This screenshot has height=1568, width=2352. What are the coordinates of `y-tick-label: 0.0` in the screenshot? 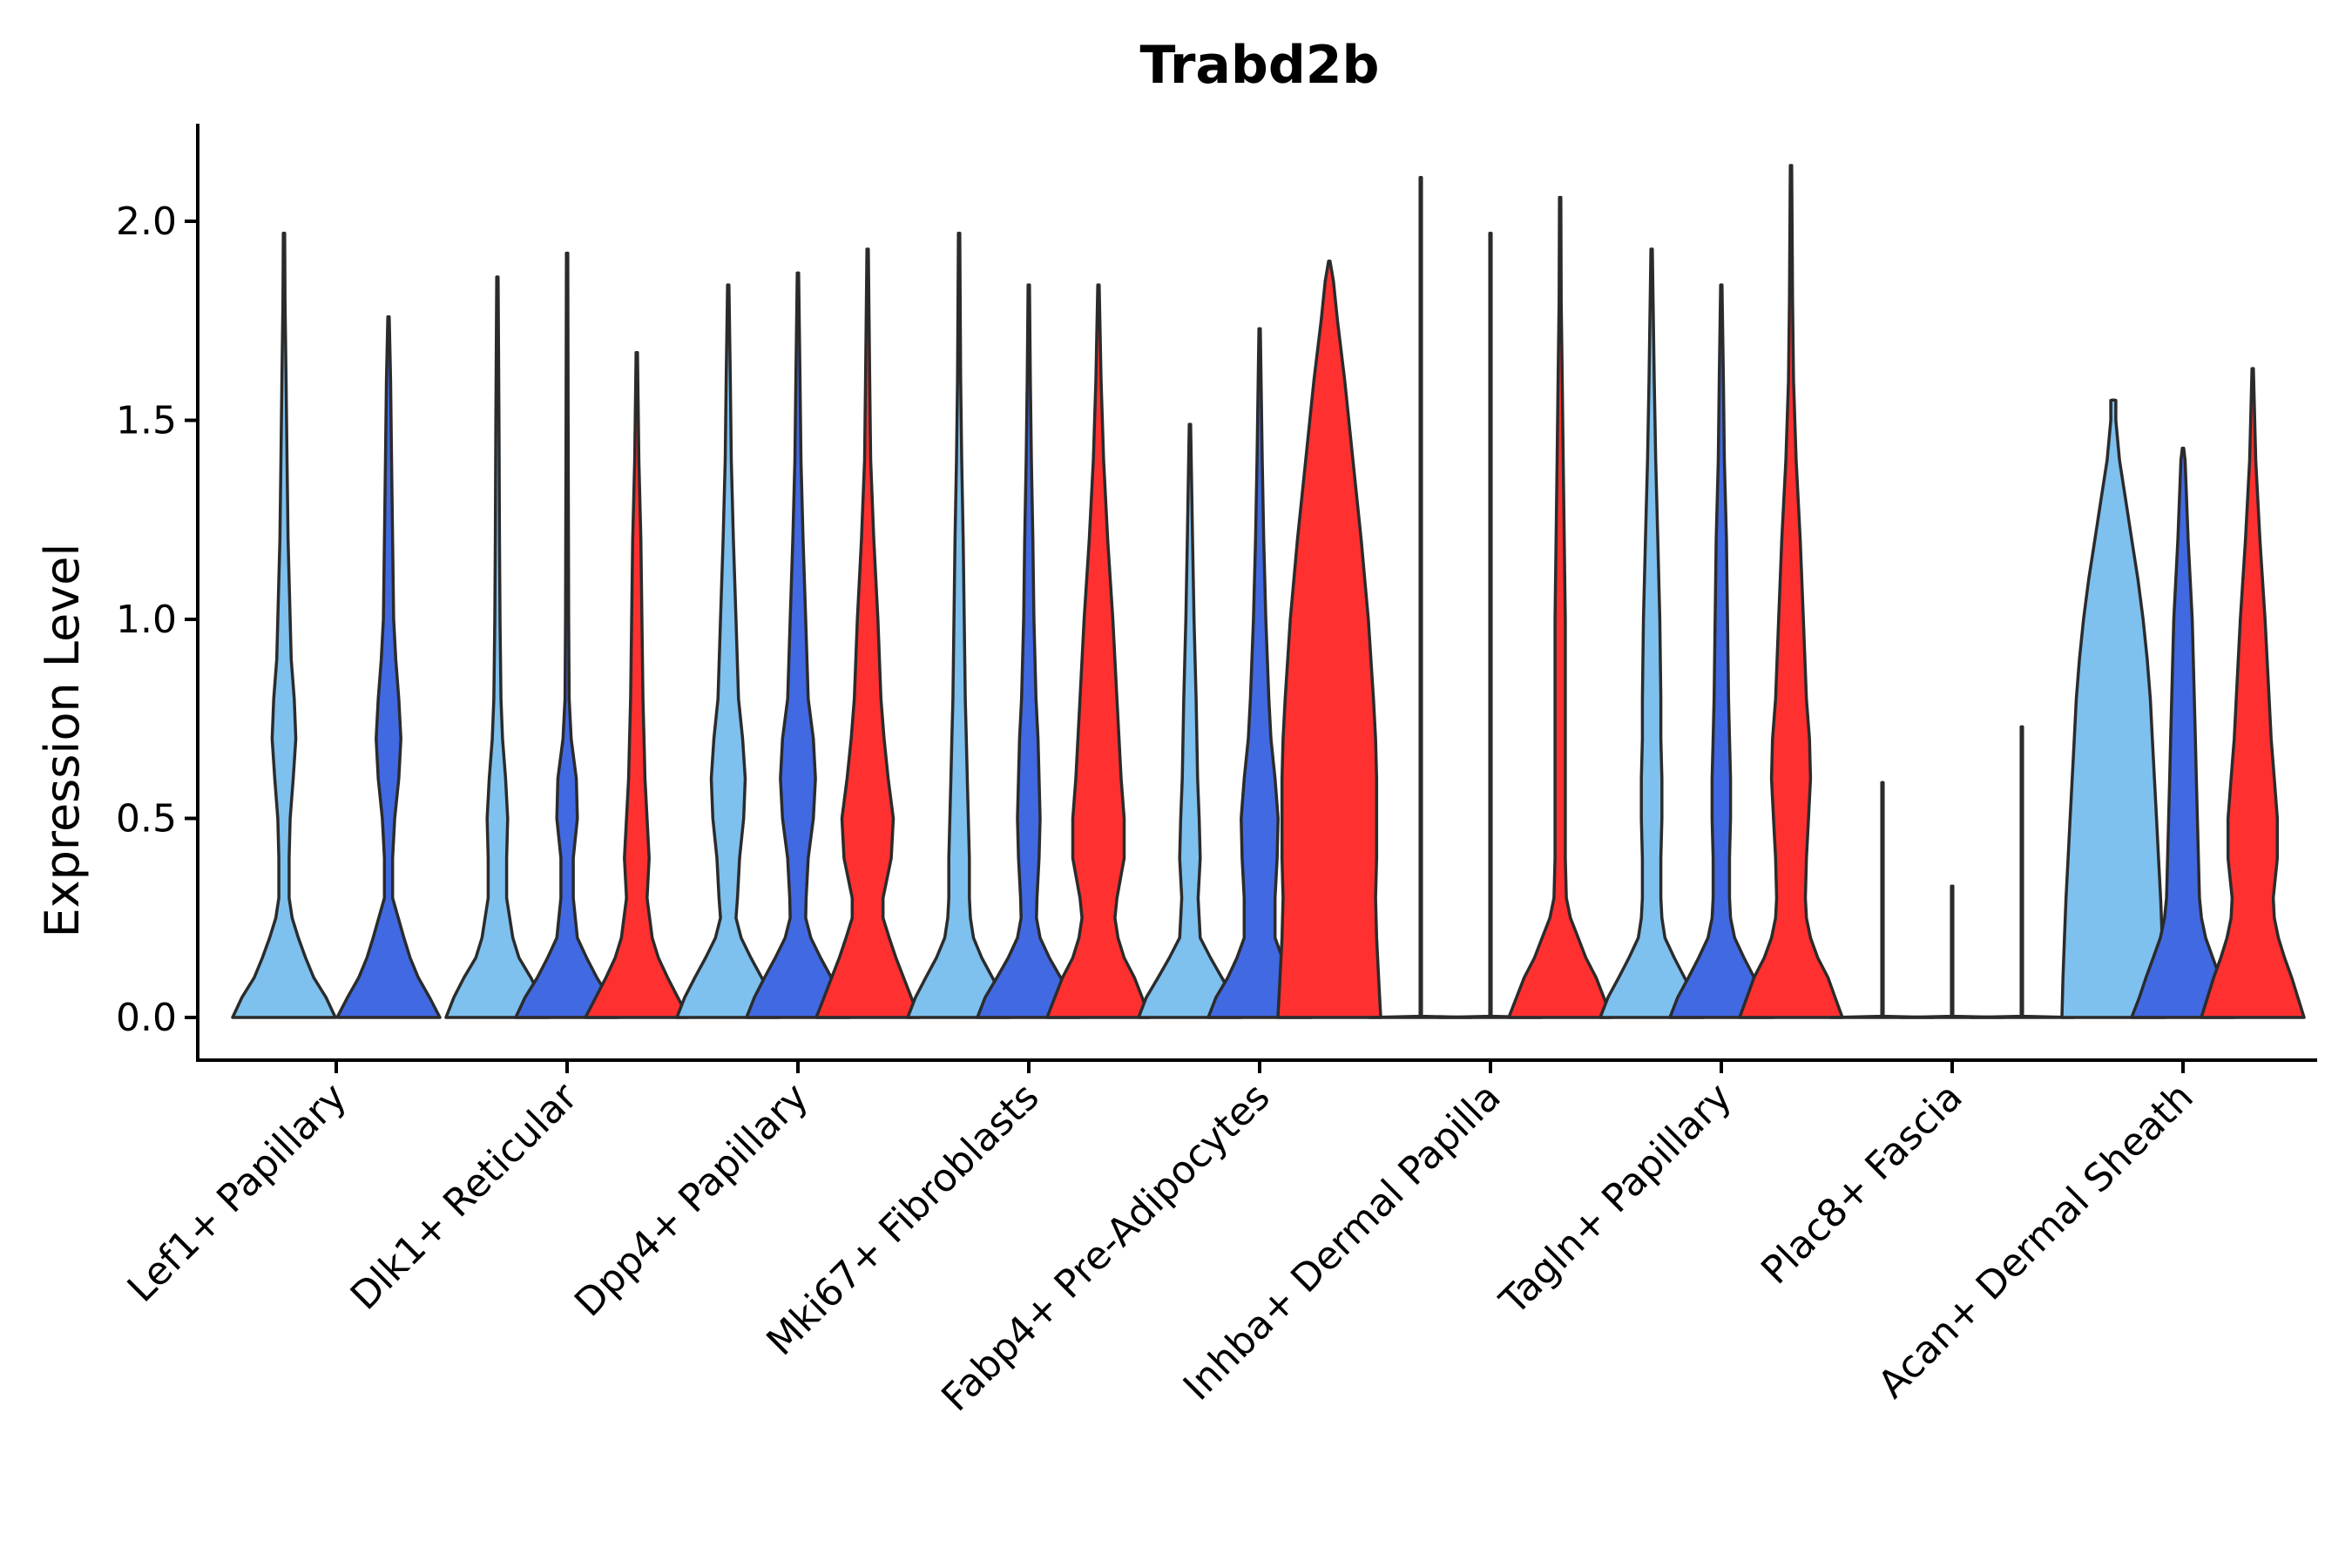 It's located at (146, 1018).